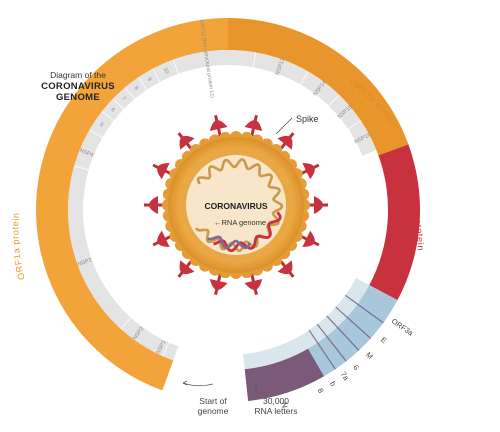  I want to click on rna-coil-n-region, so click(229, 242).